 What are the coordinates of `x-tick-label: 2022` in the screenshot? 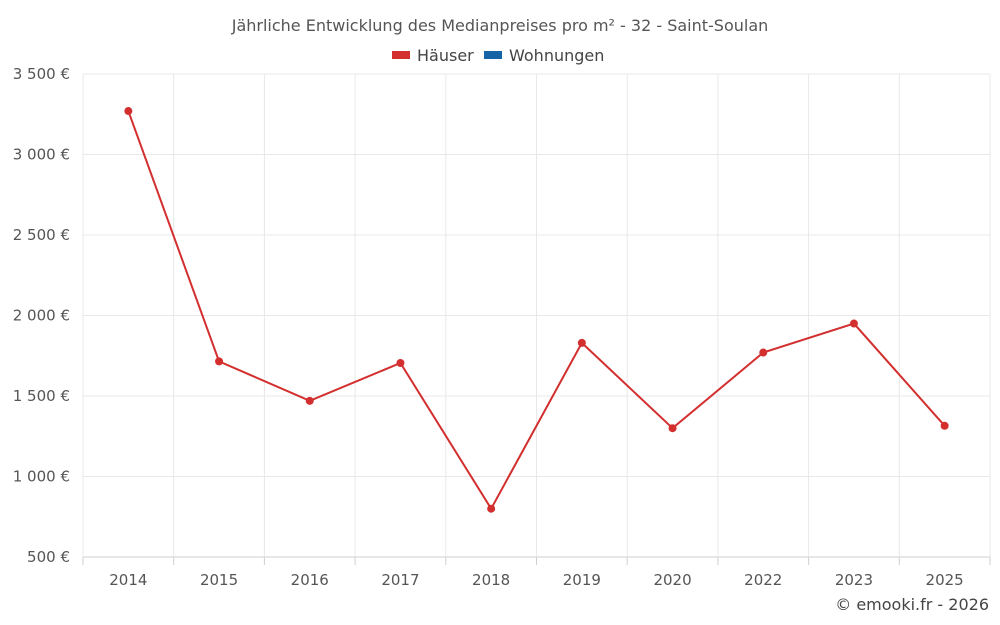 It's located at (763, 580).